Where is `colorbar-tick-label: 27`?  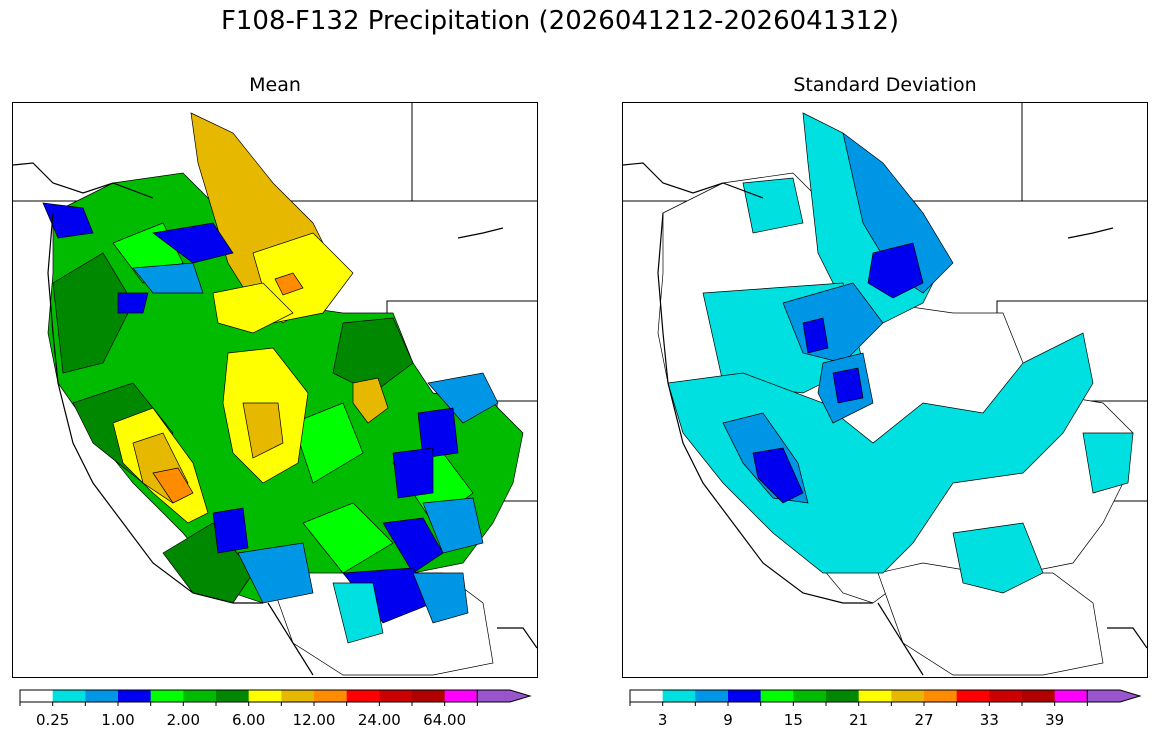 colorbar-tick-label: 27 is located at coordinates (924, 720).